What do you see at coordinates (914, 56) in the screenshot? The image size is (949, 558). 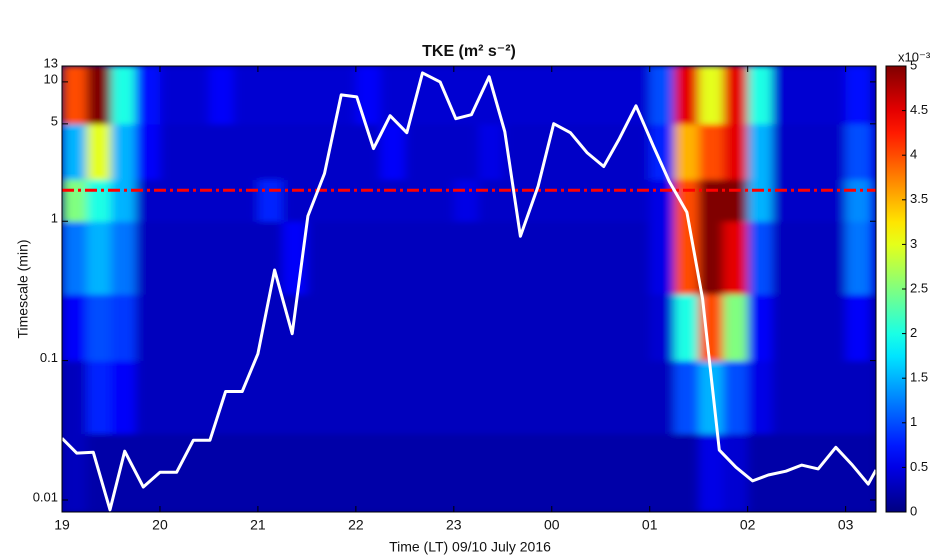 I see `colorbar-label: x10⁻³` at bounding box center [914, 56].